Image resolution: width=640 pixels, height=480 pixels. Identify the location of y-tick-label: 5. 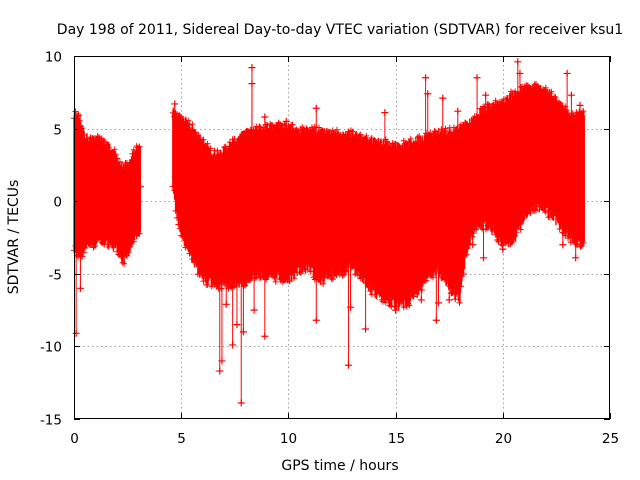
(57, 131).